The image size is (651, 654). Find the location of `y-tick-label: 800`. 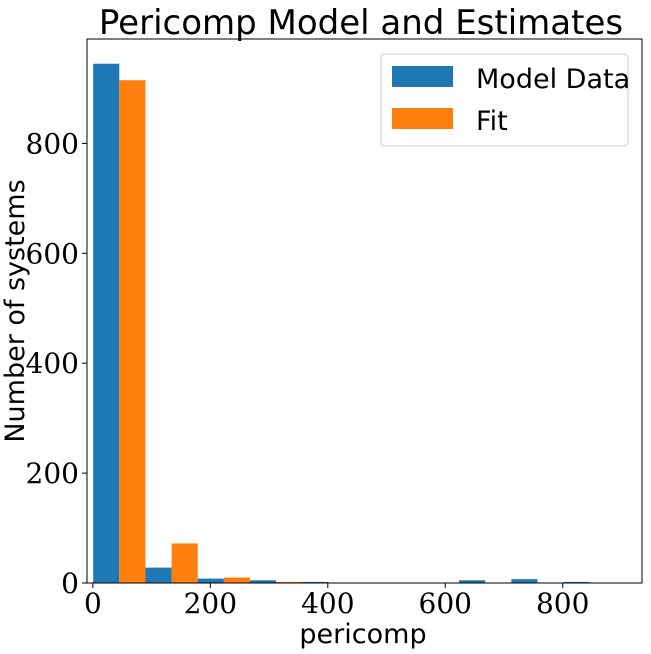

y-tick-label: 800 is located at coordinates (52, 143).